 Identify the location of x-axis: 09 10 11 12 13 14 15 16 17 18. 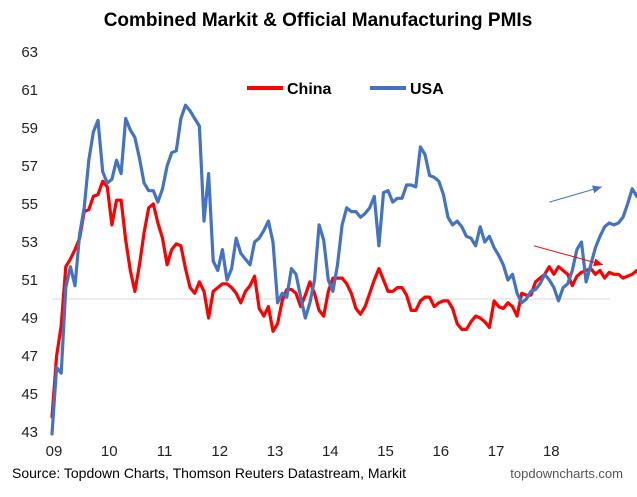
(303, 451).